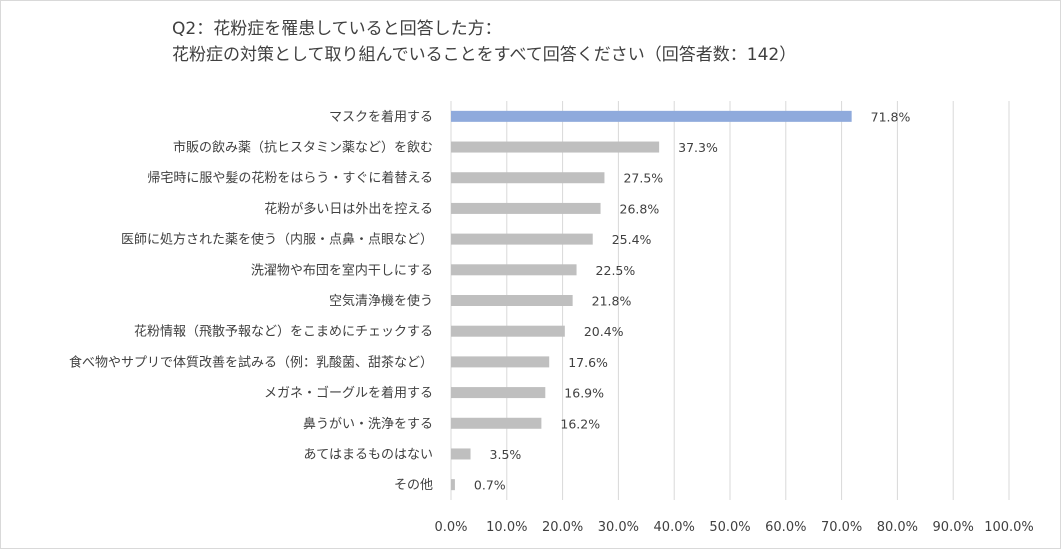 The image size is (1061, 549). Describe the element at coordinates (616, 270) in the screenshot. I see `data-label: 22.5%` at that location.